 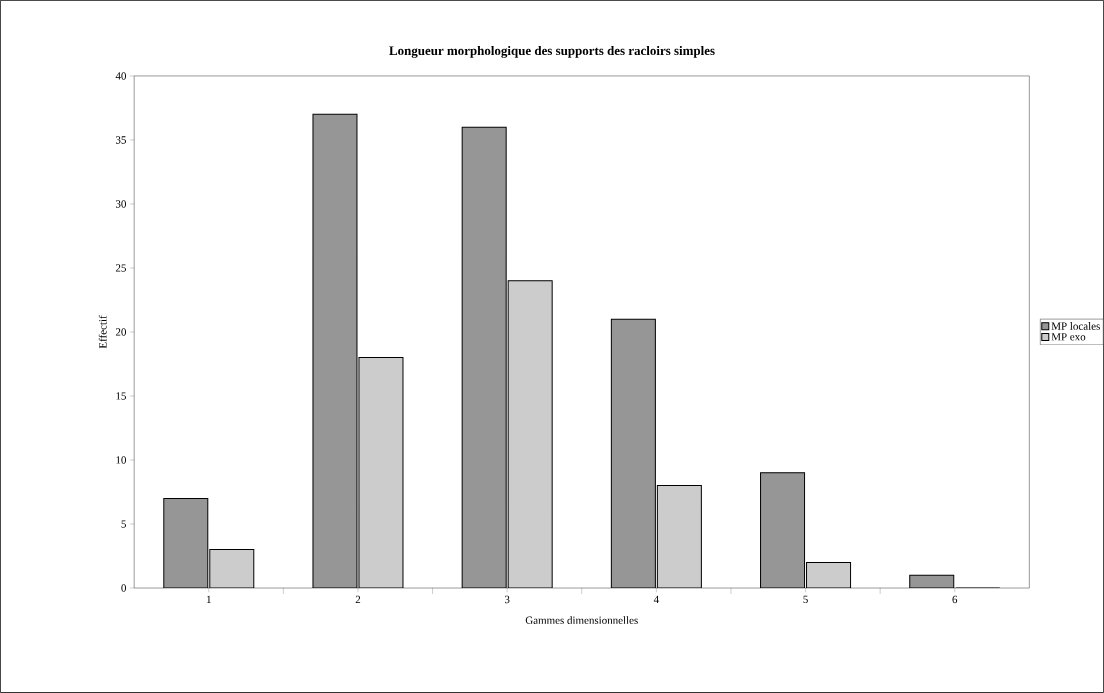 I want to click on y-tick-label: 30, so click(x=120, y=204).